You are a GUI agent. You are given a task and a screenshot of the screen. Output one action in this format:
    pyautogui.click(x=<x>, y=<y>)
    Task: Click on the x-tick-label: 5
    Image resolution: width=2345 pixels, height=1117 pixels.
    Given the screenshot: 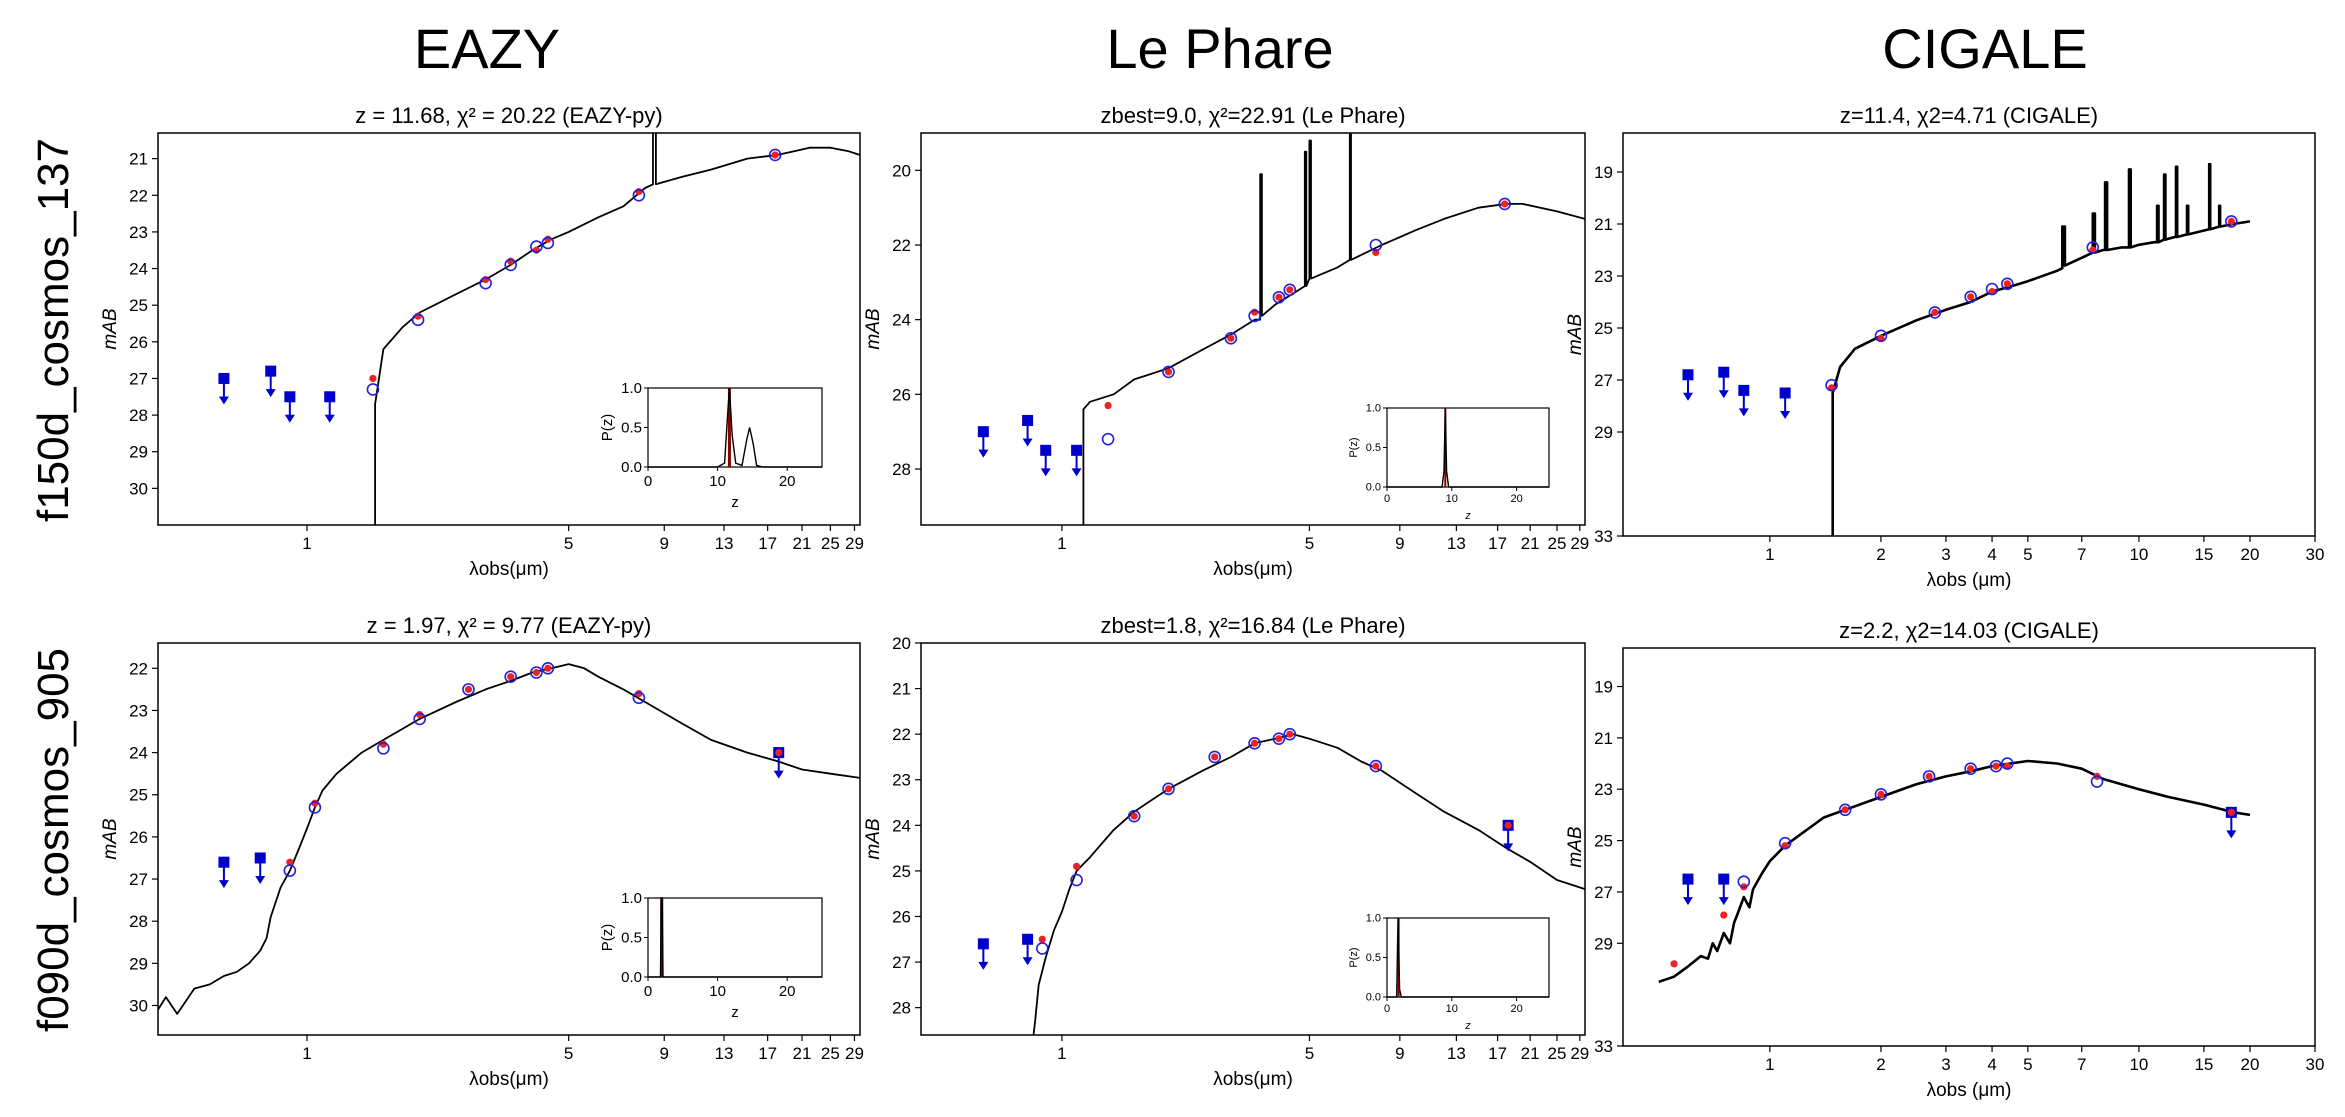 What is the action you would take?
    pyautogui.click(x=568, y=543)
    